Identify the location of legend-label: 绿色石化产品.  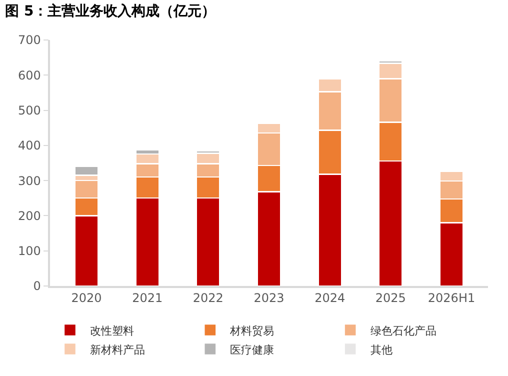
(403, 331).